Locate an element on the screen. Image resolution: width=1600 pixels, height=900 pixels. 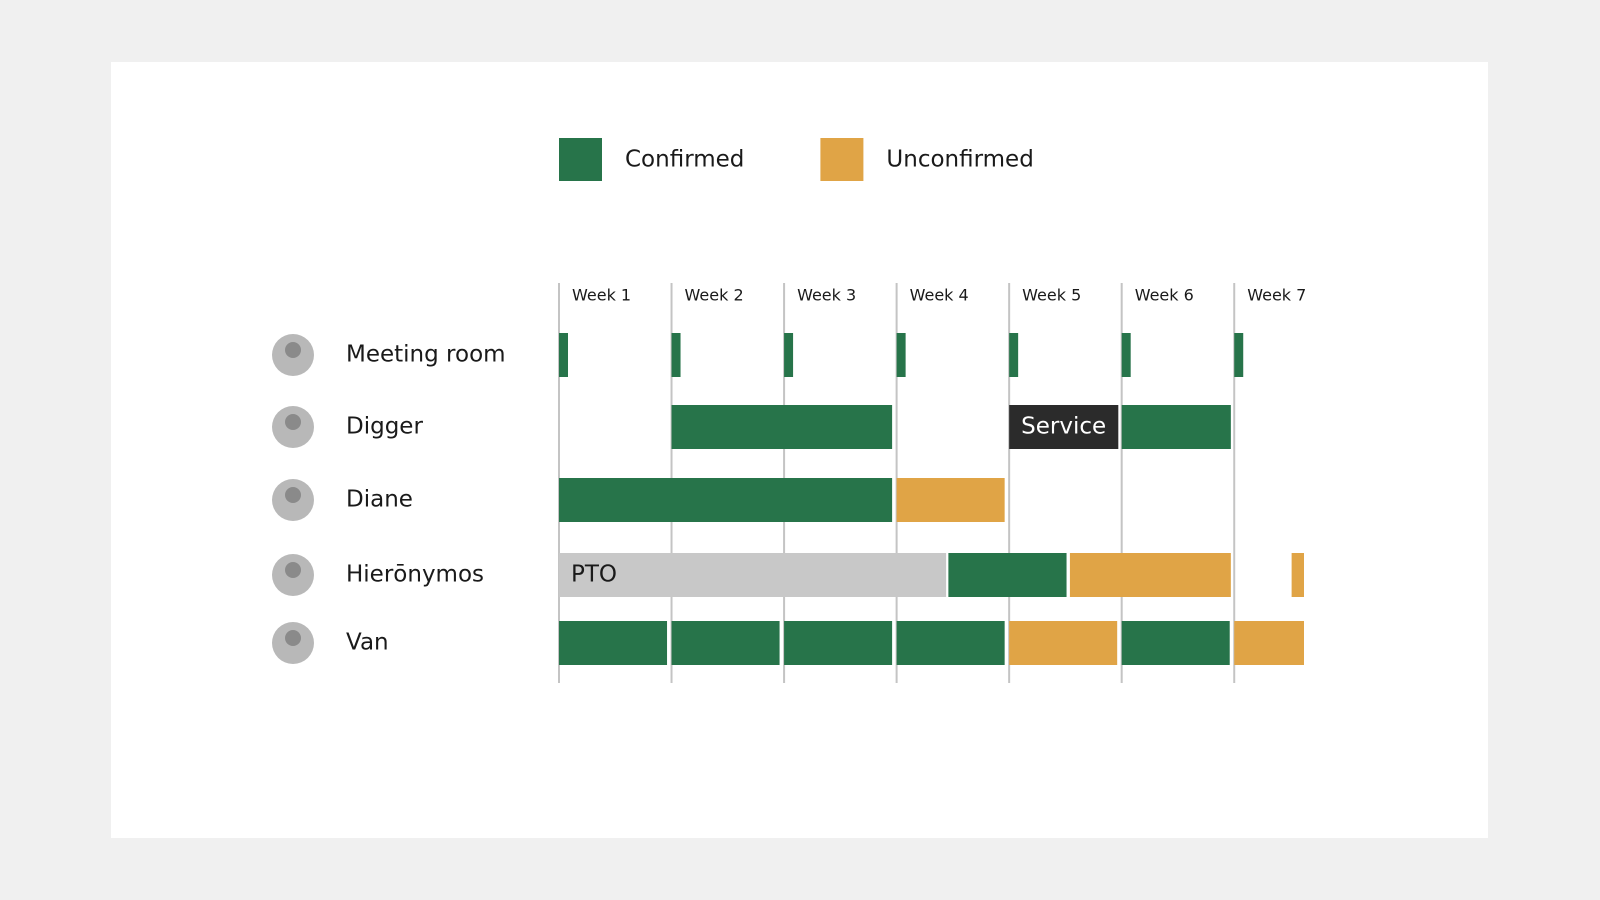
week-label: Week 1 is located at coordinates (601, 295).